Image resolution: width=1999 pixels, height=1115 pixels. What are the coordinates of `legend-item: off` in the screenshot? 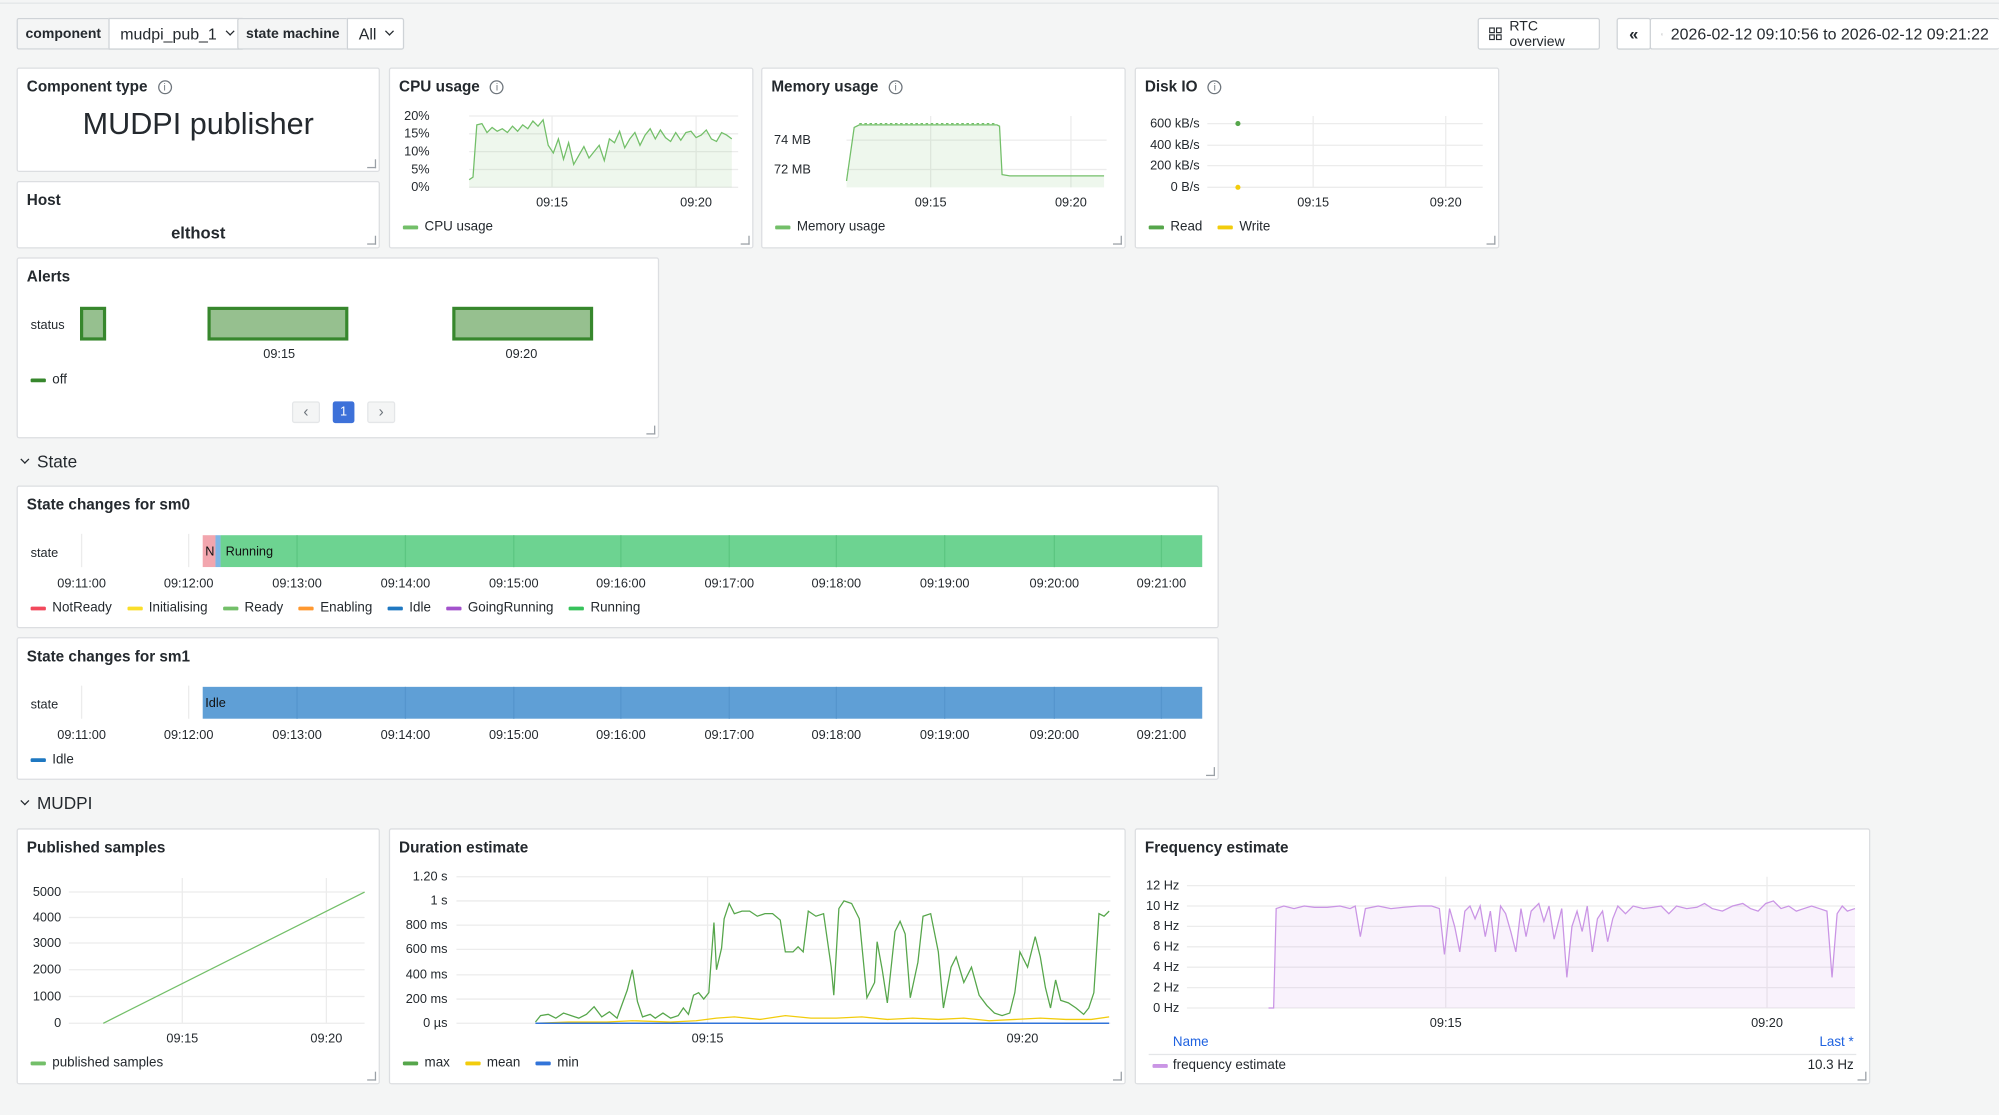 It's located at (48, 379).